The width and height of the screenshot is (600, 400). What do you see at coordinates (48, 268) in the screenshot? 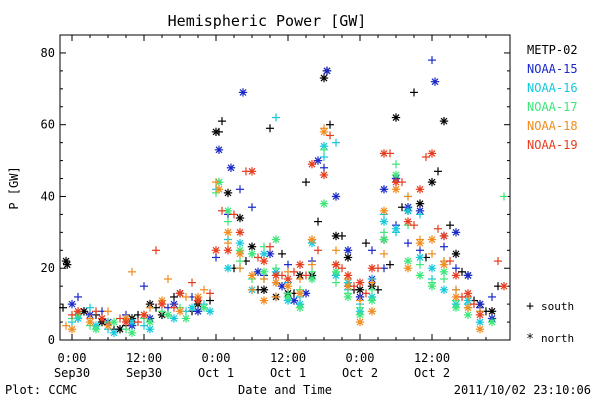
I see `y-tick-label: 20` at bounding box center [48, 268].